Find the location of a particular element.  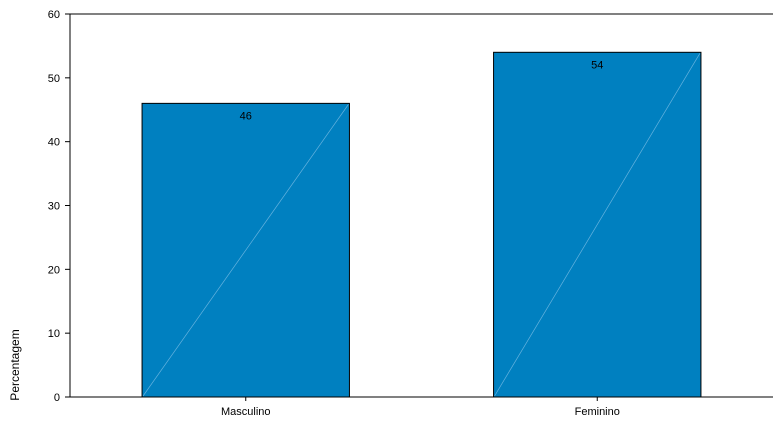

y-tick-label: 50 is located at coordinates (54, 79).